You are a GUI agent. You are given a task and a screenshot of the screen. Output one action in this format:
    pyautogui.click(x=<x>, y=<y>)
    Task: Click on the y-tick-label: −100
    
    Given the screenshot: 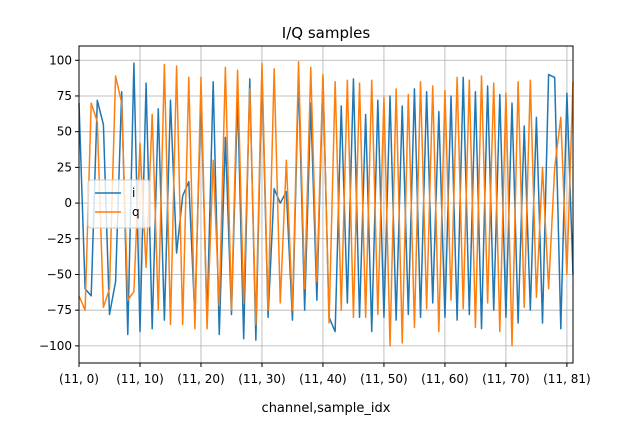 What is the action you would take?
    pyautogui.click(x=55, y=346)
    